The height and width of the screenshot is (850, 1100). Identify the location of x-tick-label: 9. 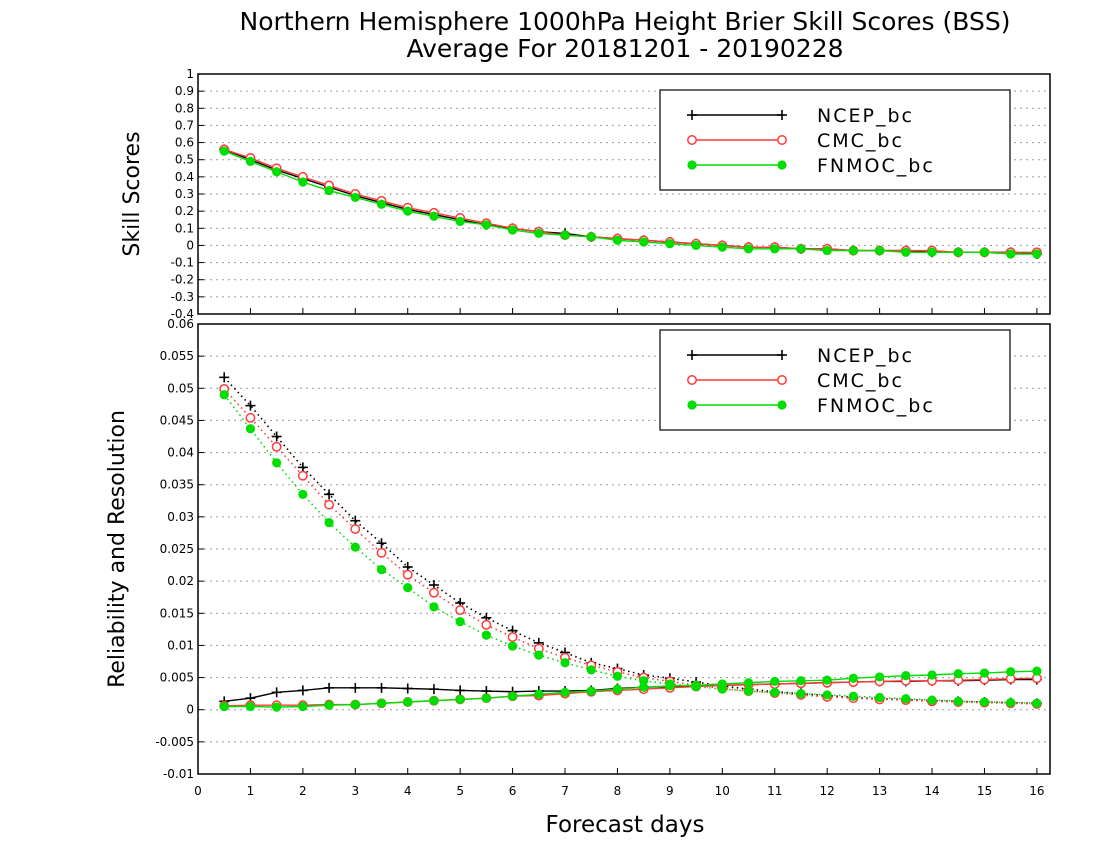
(670, 791).